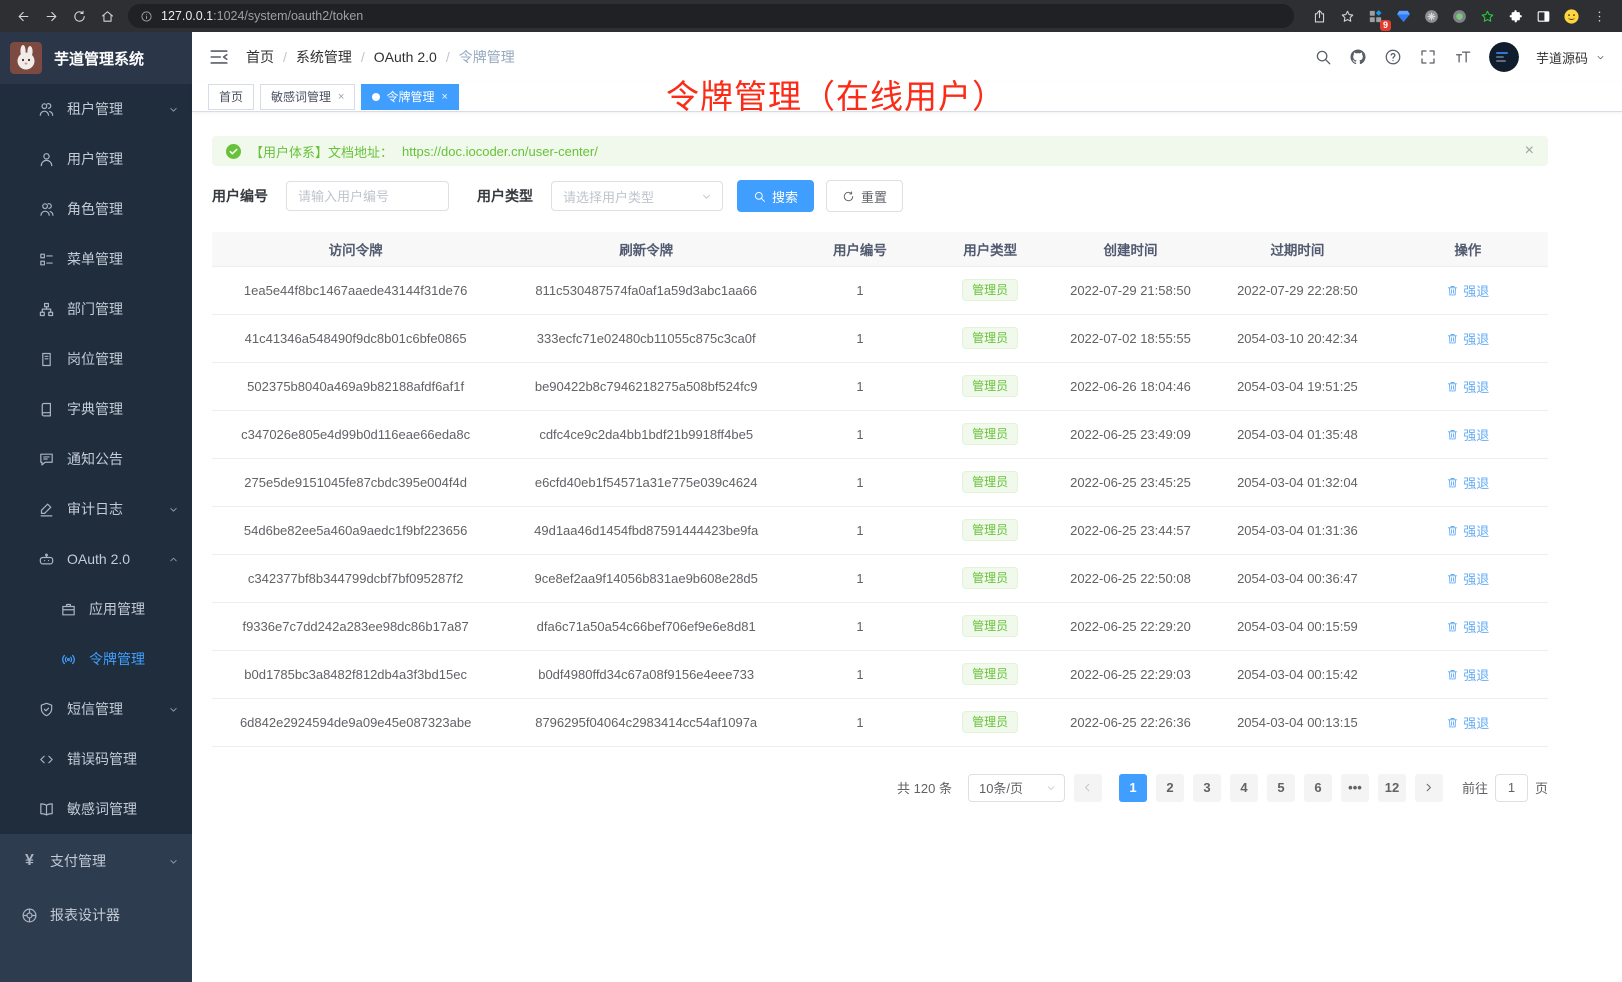 The height and width of the screenshot is (982, 1622). I want to click on extension-grid-icon: 9, so click(1376, 17).